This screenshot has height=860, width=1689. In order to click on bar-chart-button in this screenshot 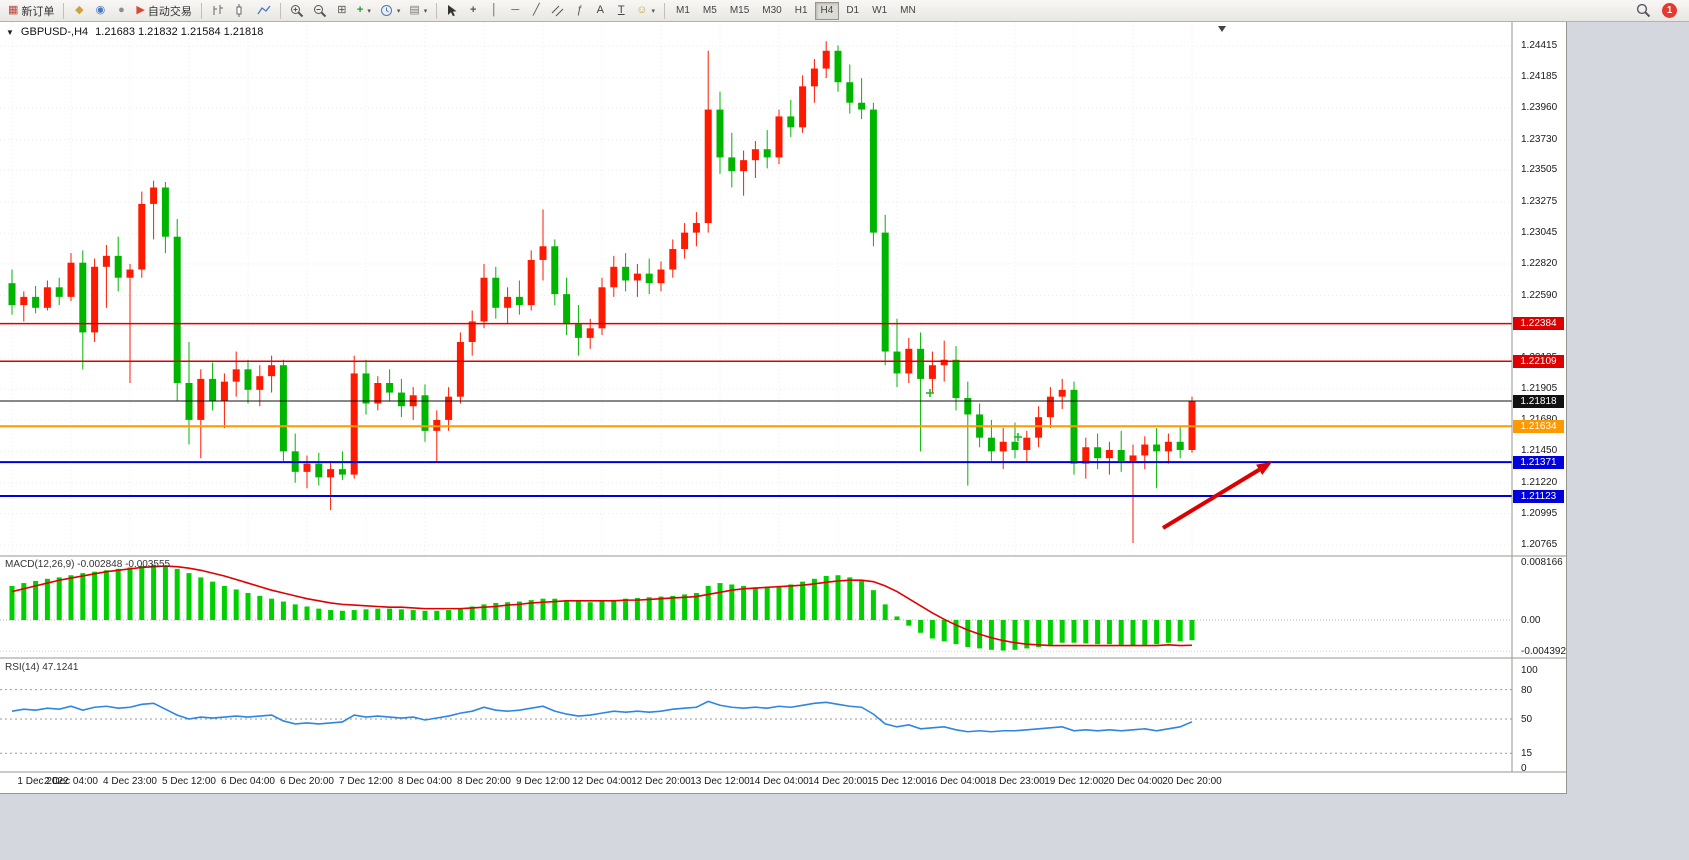, I will do `click(218, 10)`.